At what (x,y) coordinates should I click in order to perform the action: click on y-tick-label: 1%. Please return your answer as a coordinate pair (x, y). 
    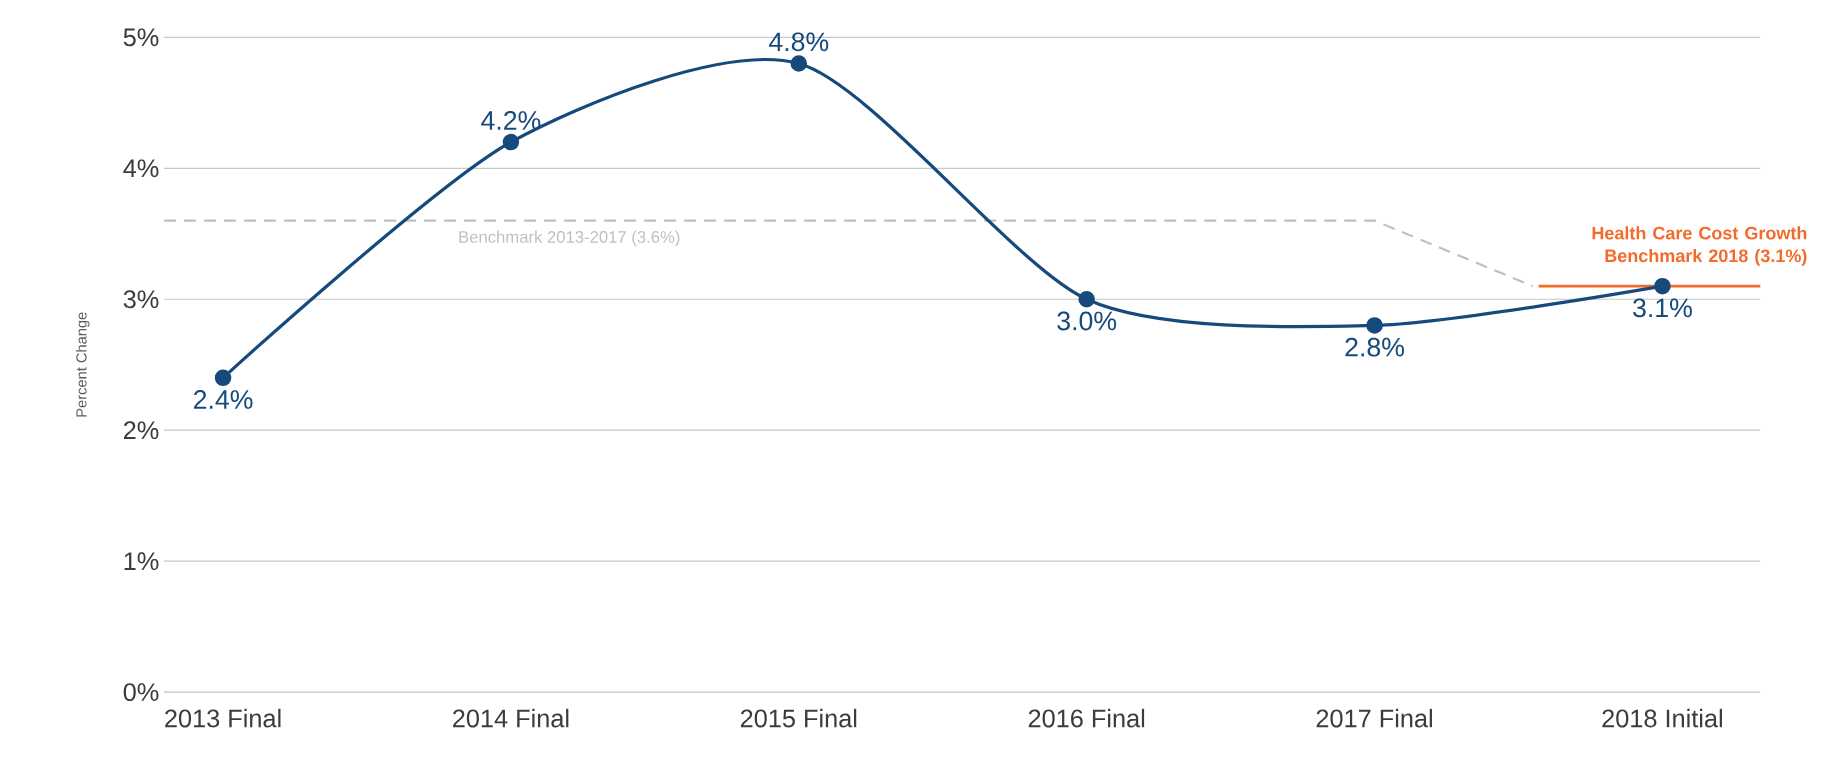
    Looking at the image, I should click on (141, 561).